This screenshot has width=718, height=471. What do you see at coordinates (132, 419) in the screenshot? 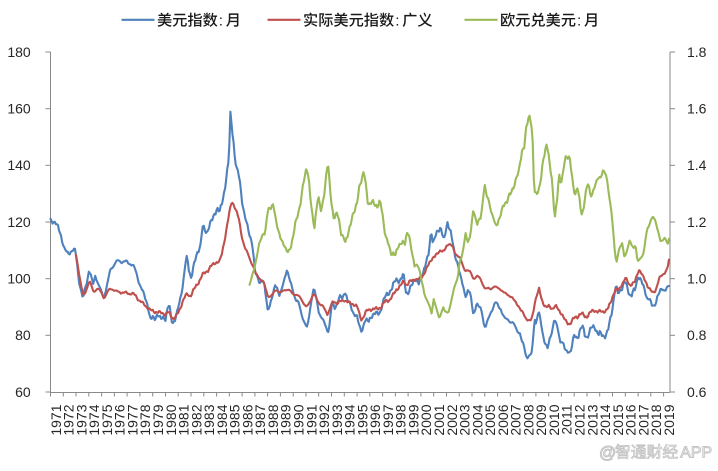
I see `svg-text: 1977` at bounding box center [132, 419].